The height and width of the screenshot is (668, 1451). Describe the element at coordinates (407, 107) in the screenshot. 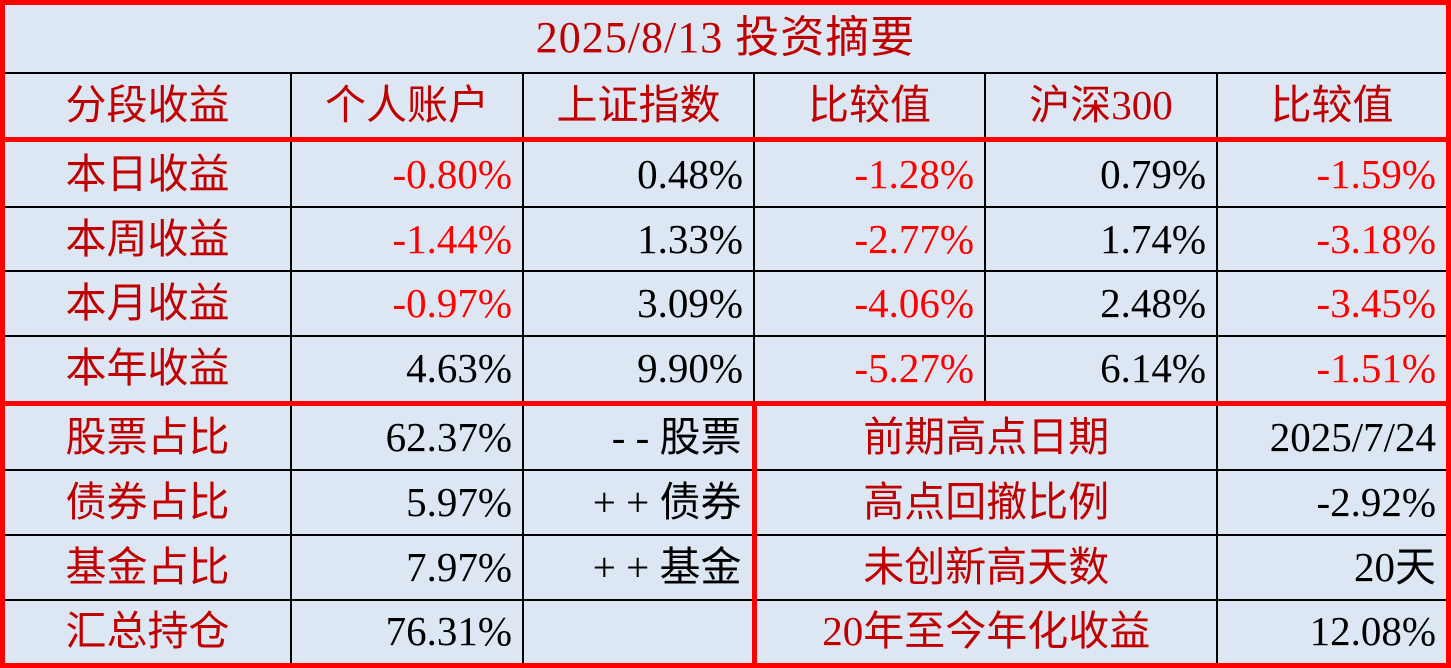

I see `header-personal-account: 个人账户` at that location.